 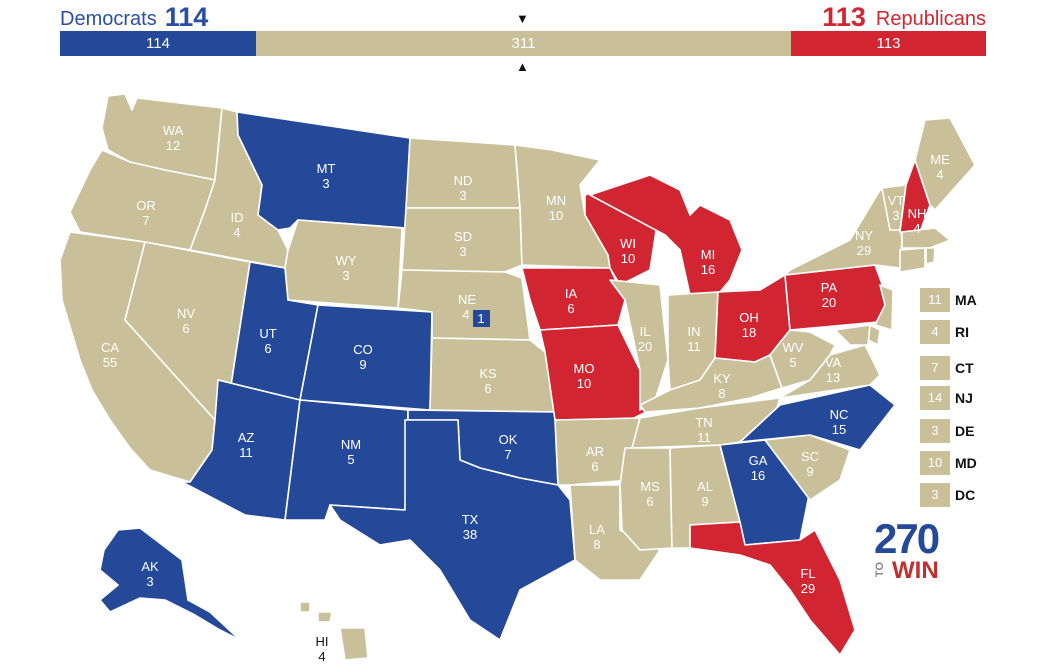 I want to click on state-sd, so click(x=462, y=240).